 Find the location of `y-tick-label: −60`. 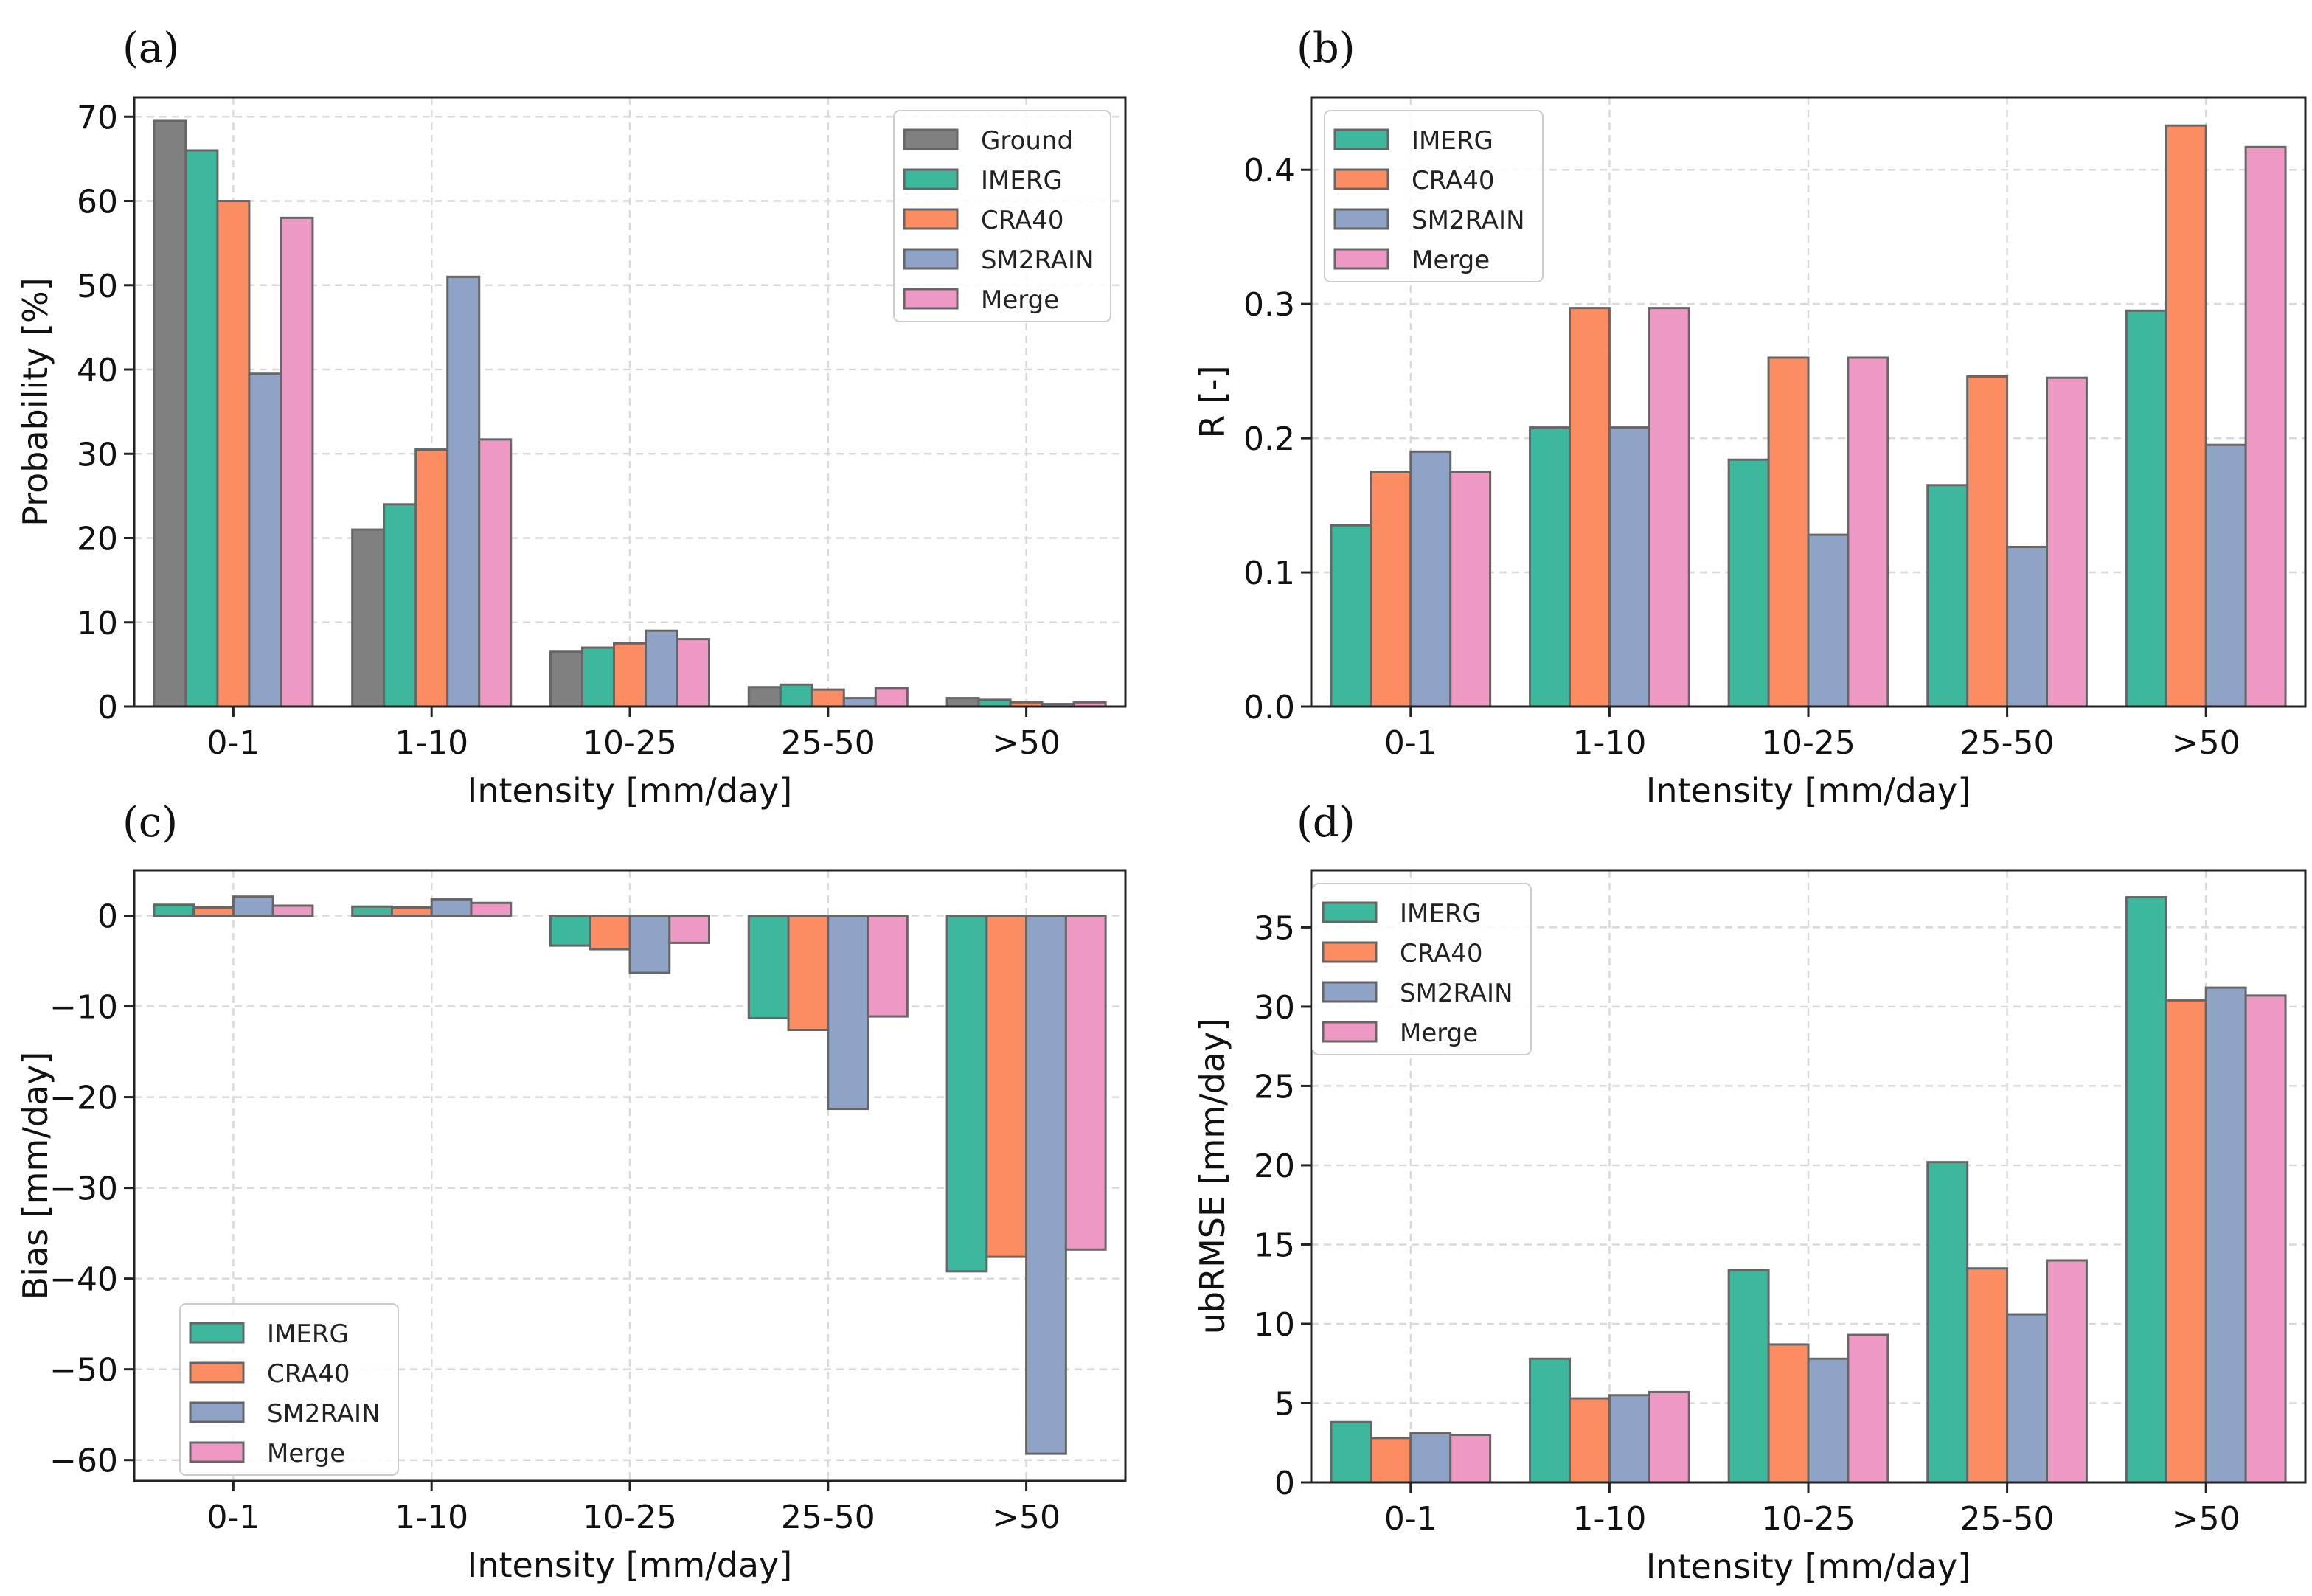

y-tick-label: −60 is located at coordinates (83, 1461).